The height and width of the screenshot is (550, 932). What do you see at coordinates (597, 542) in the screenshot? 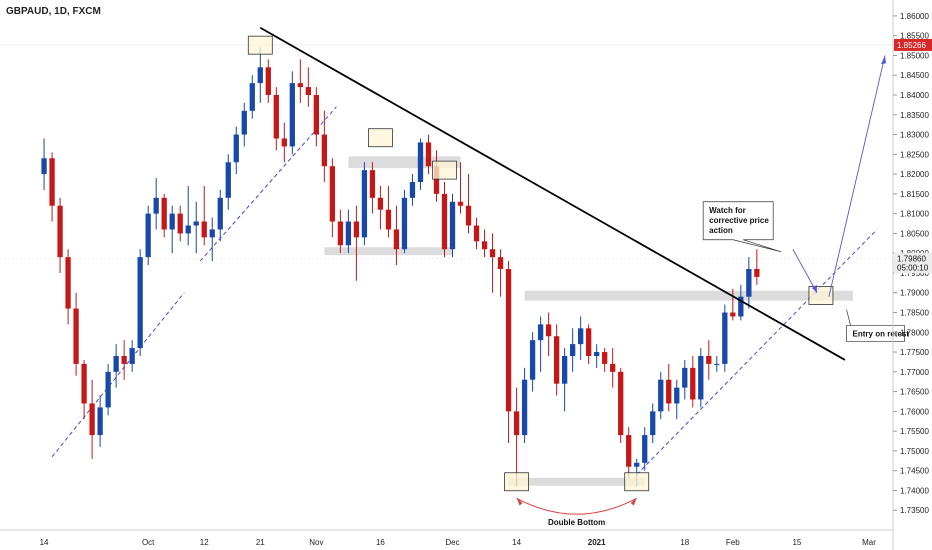
I see `x-tick-label: 2021` at bounding box center [597, 542].